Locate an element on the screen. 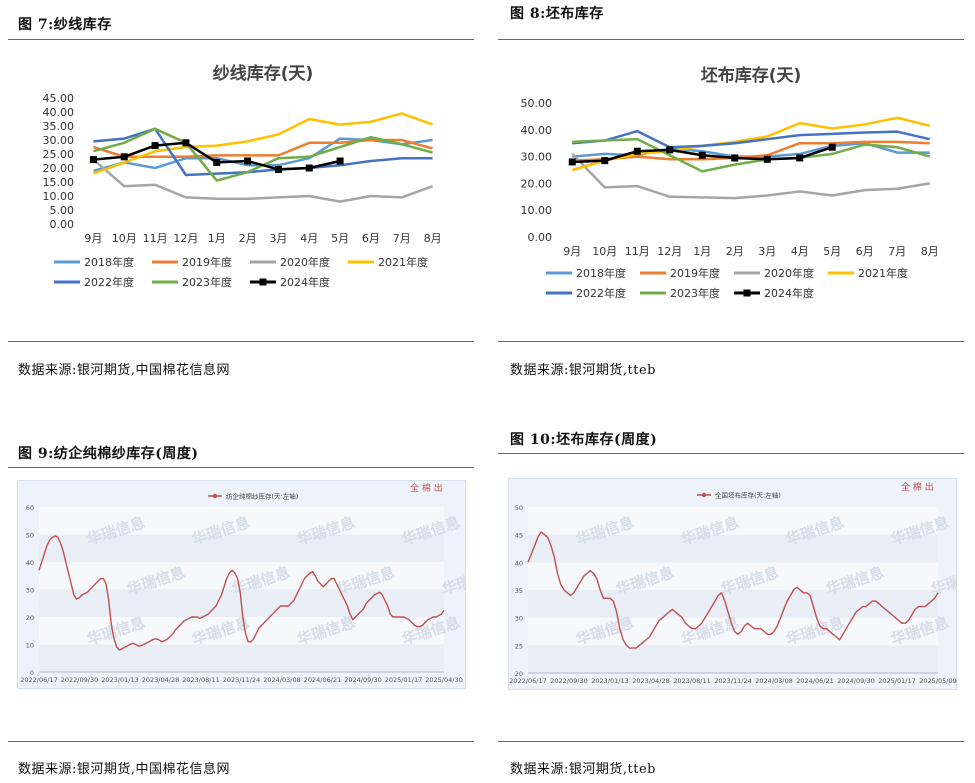  figure-9-bottom-rule is located at coordinates (241, 741).